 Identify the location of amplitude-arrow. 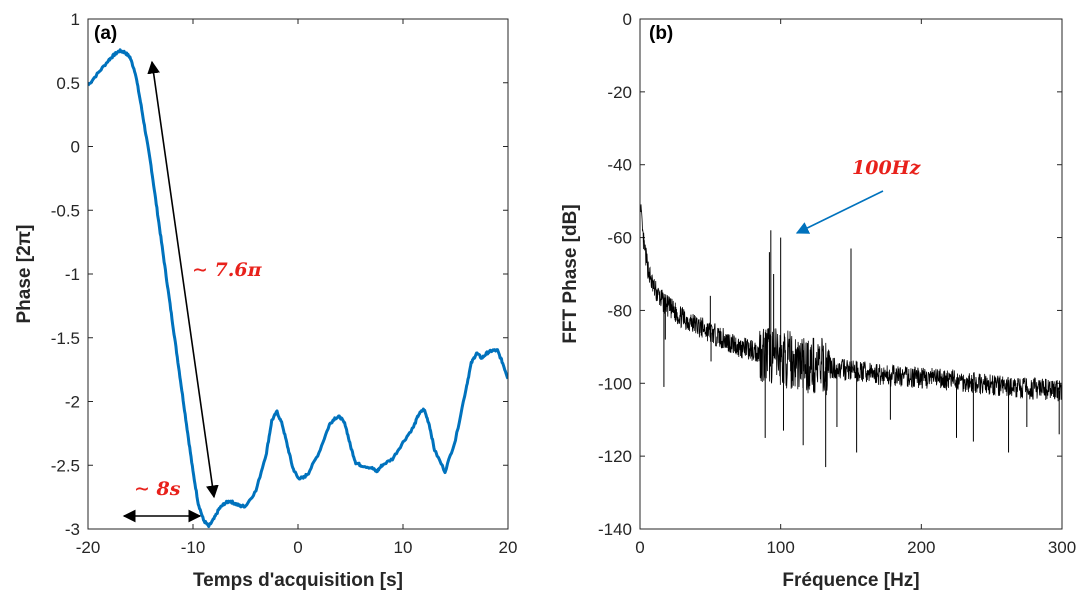
(183, 279).